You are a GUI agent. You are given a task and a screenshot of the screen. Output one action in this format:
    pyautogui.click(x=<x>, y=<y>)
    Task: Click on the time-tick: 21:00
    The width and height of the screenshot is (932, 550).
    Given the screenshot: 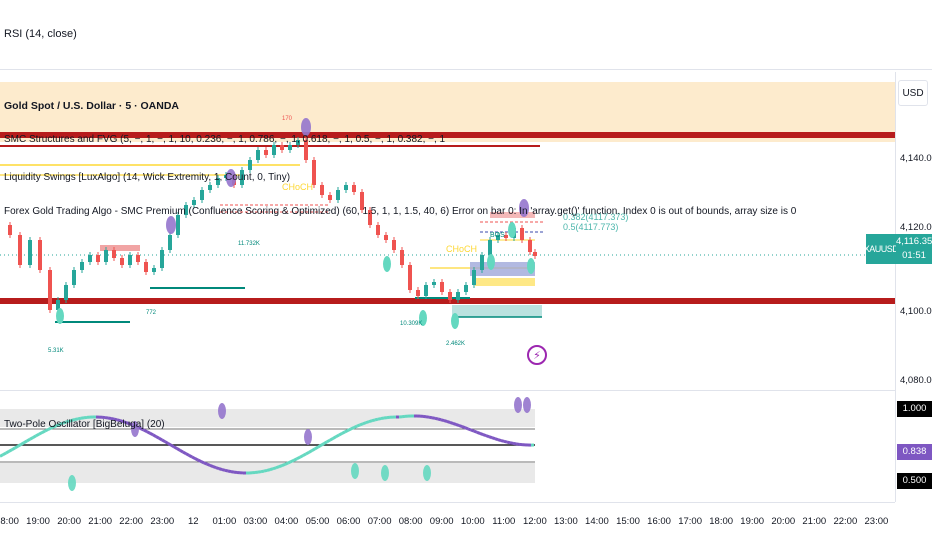 What is the action you would take?
    pyautogui.click(x=814, y=521)
    